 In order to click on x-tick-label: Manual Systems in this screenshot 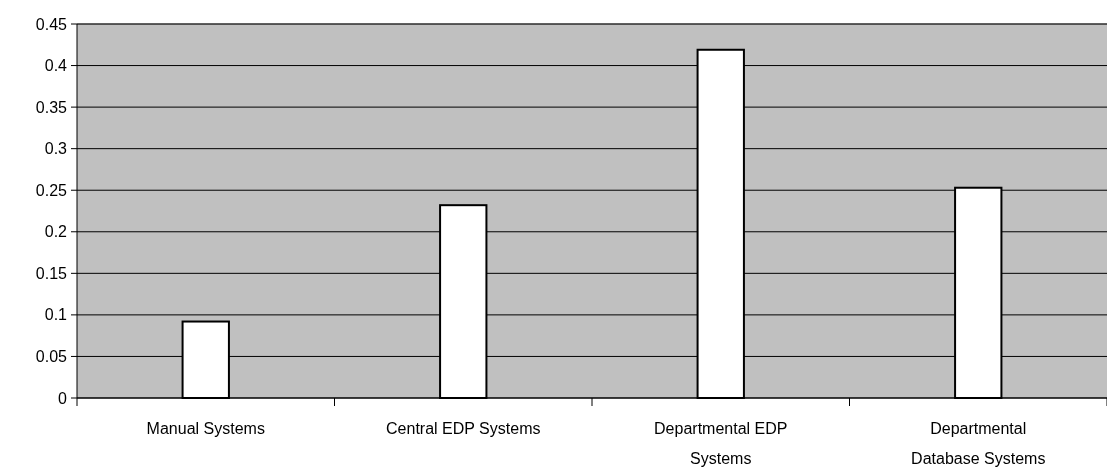, I will do `click(205, 428)`.